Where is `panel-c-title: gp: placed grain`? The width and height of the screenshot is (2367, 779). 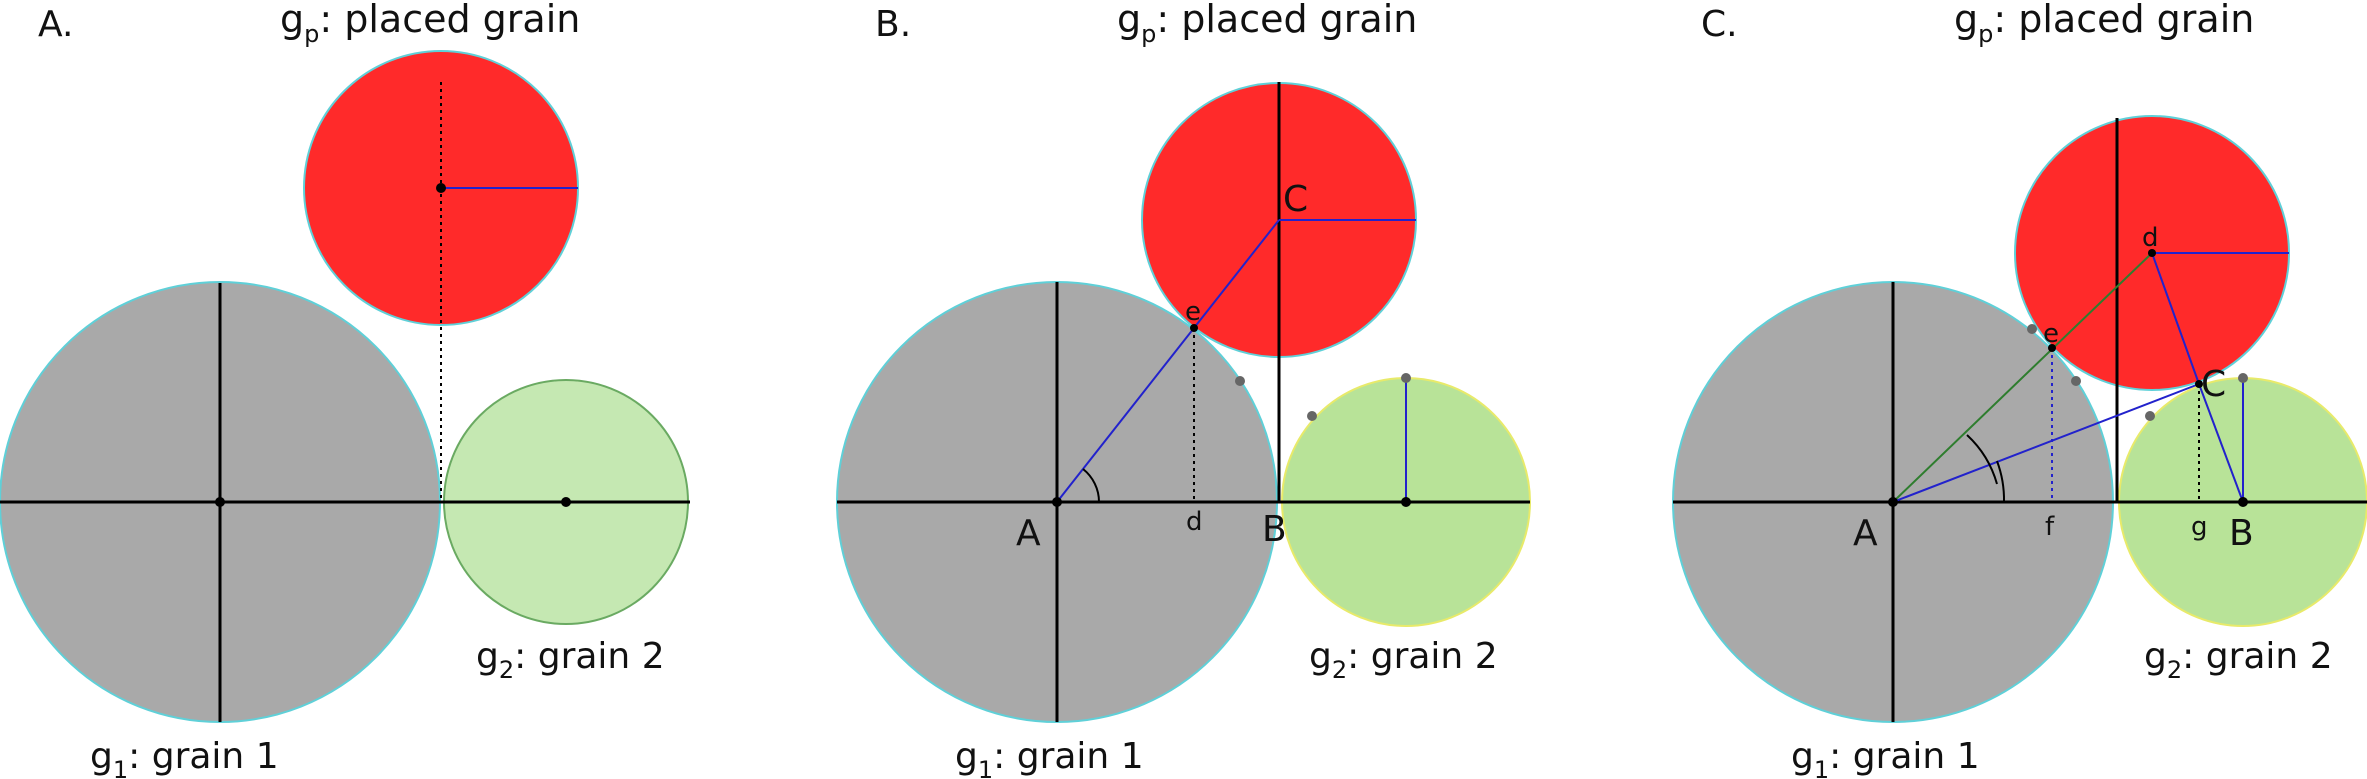
panel-c-title: gp: placed grain is located at coordinates (2104, 24).